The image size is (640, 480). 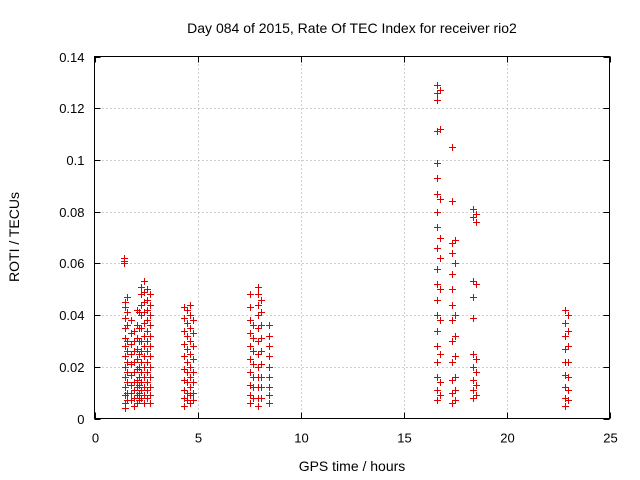 I want to click on x-tick-label: 0, so click(x=95, y=438).